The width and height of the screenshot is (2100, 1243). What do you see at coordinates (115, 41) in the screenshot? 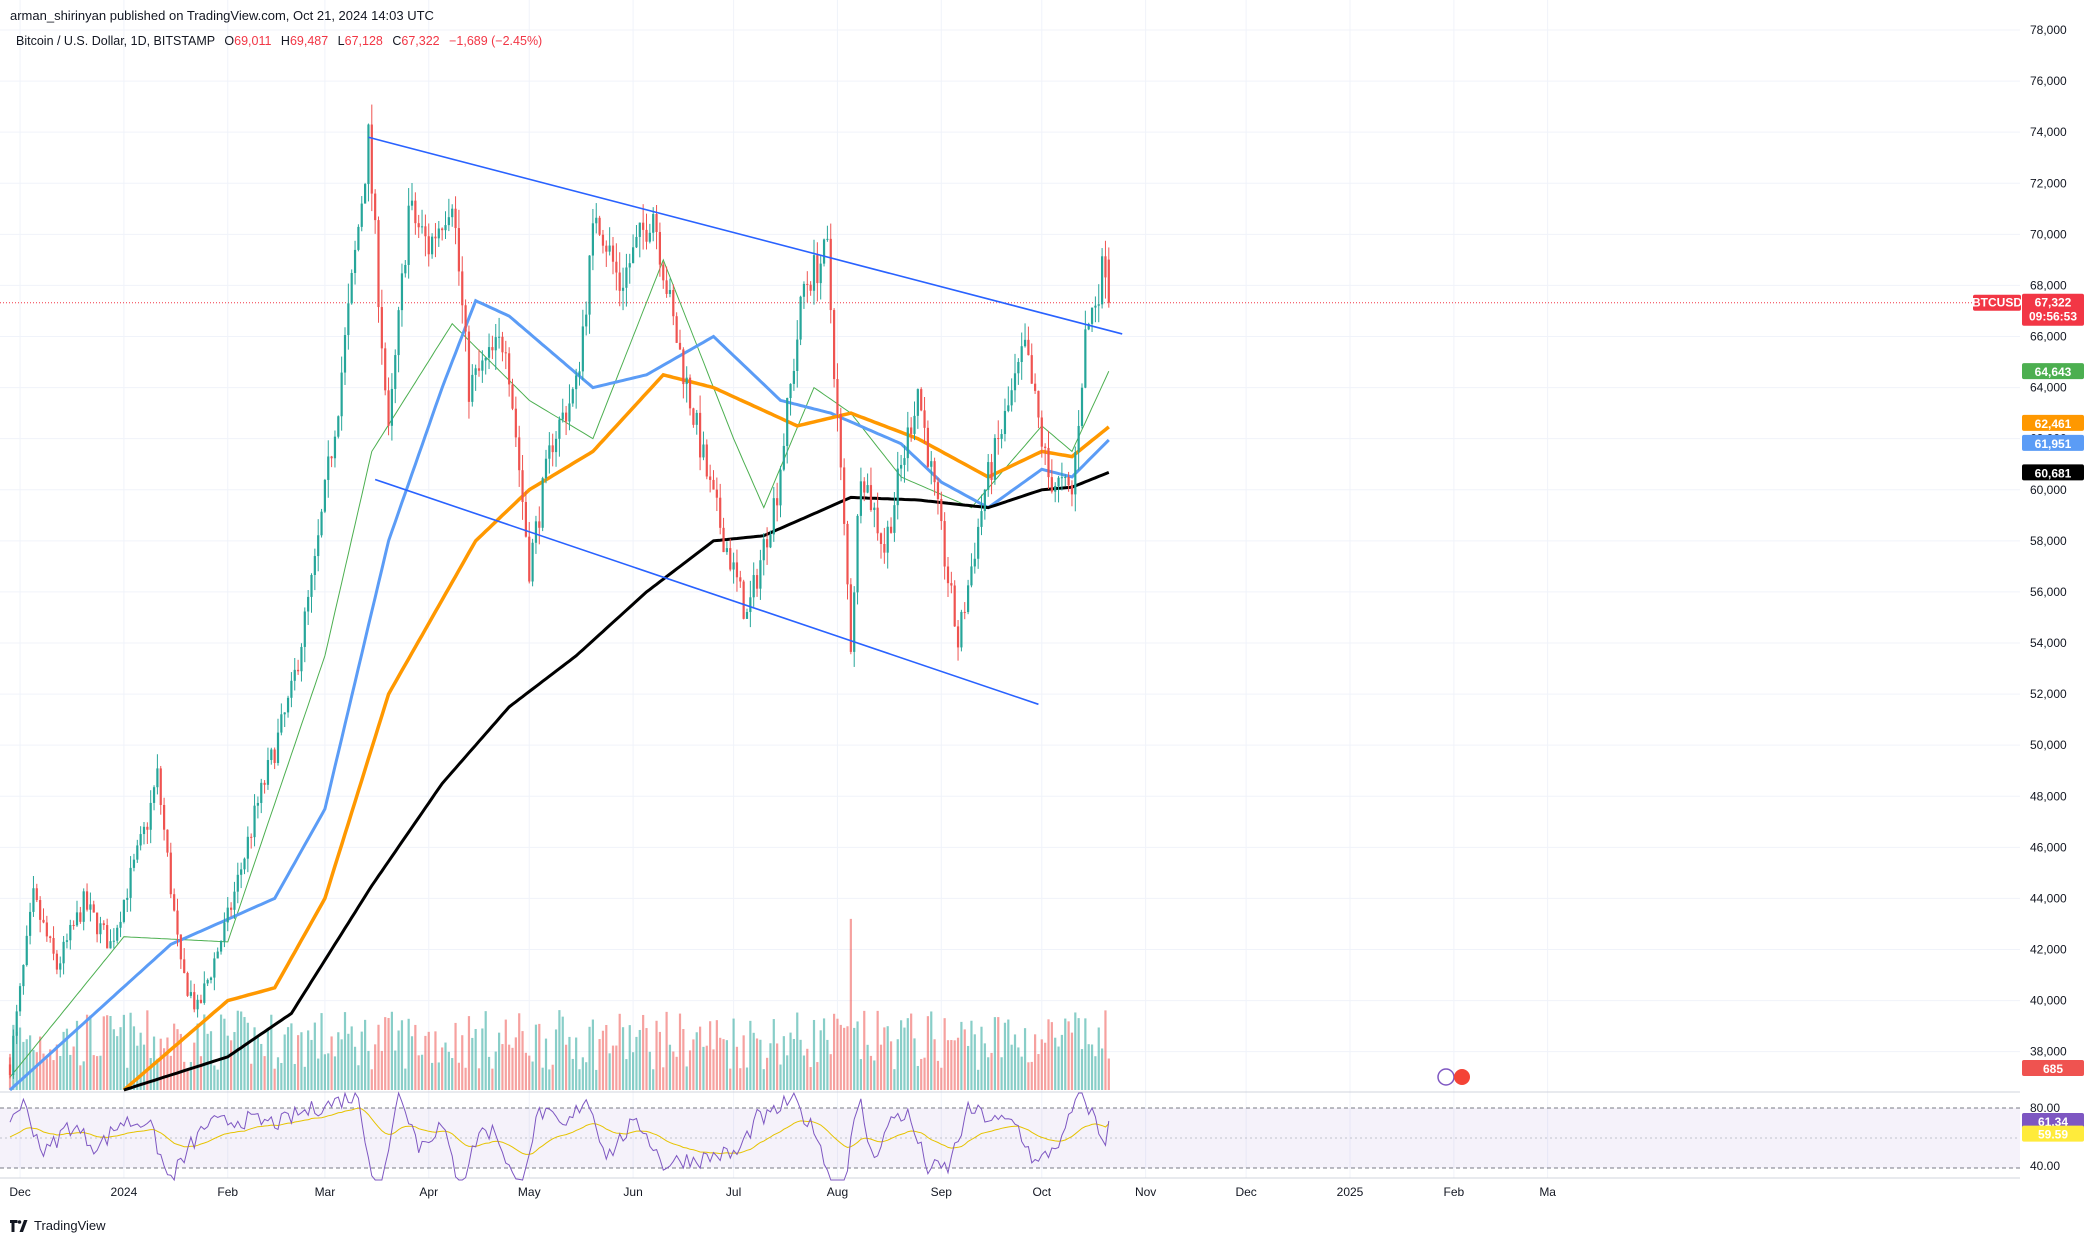
I see `symbol-title: Bitcoin / U.S. Dollar, 1D, BITSTAMP` at bounding box center [115, 41].